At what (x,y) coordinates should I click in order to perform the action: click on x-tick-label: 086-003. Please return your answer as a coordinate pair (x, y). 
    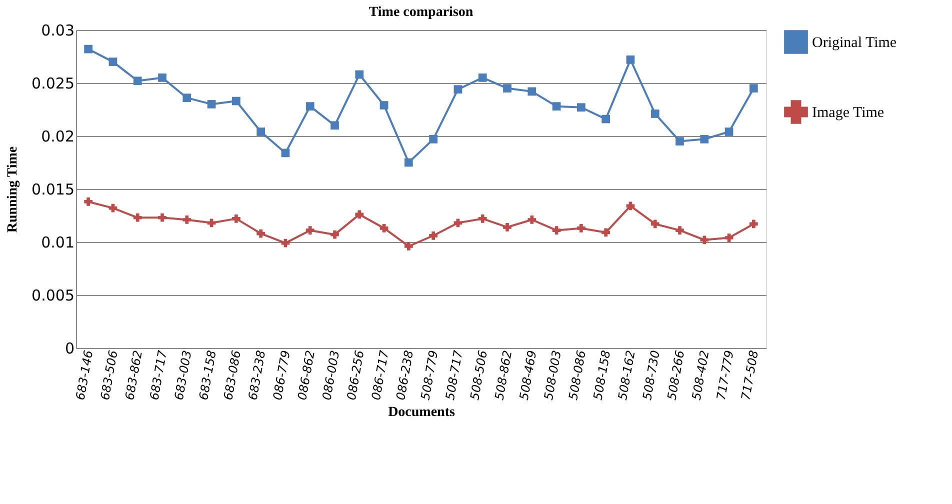
    Looking at the image, I should click on (331, 375).